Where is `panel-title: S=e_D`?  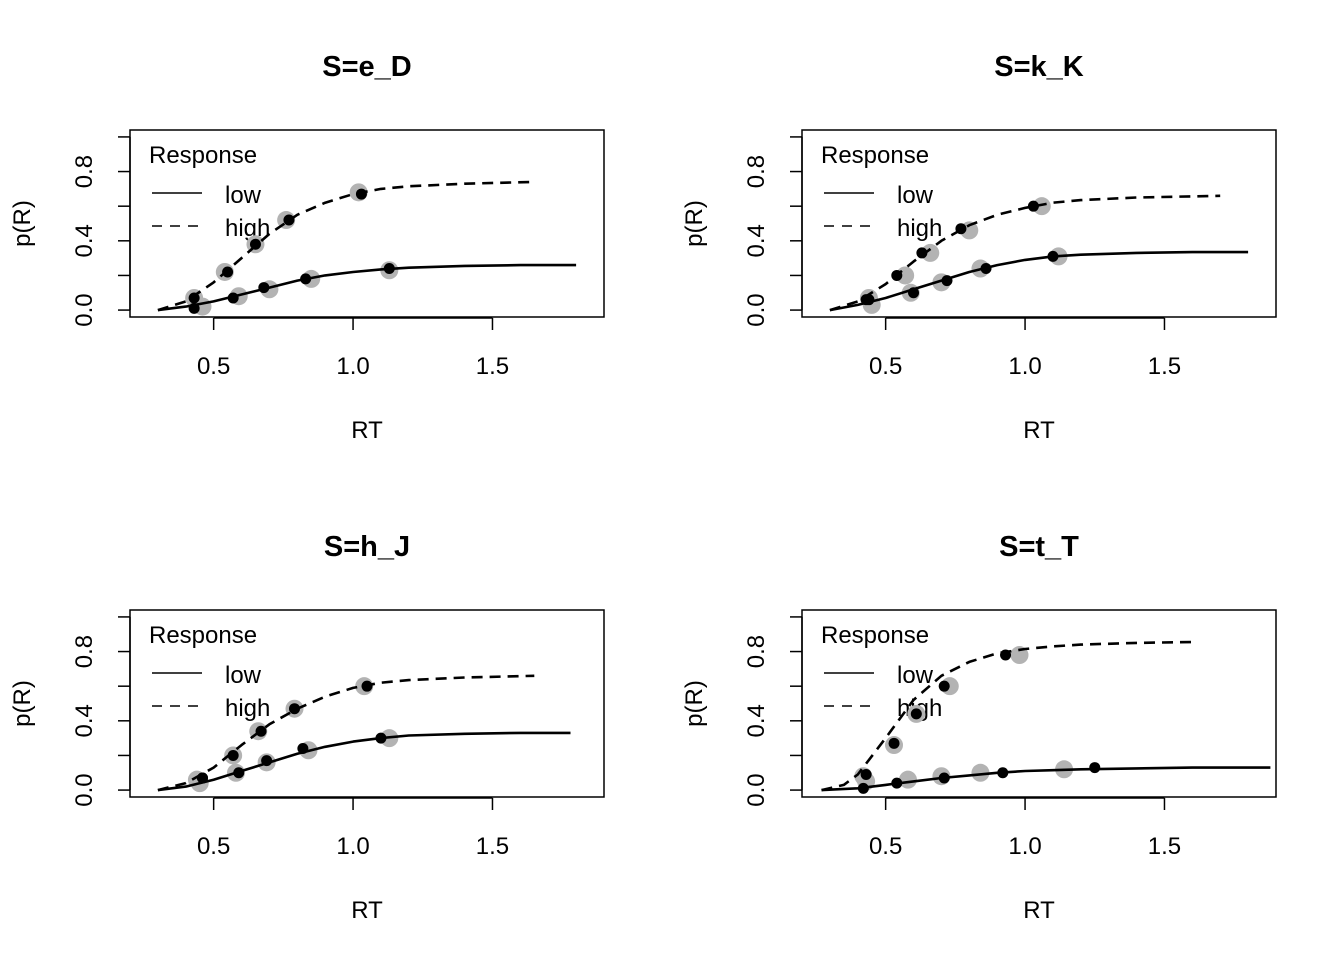
panel-title: S=e_D is located at coordinates (366, 67).